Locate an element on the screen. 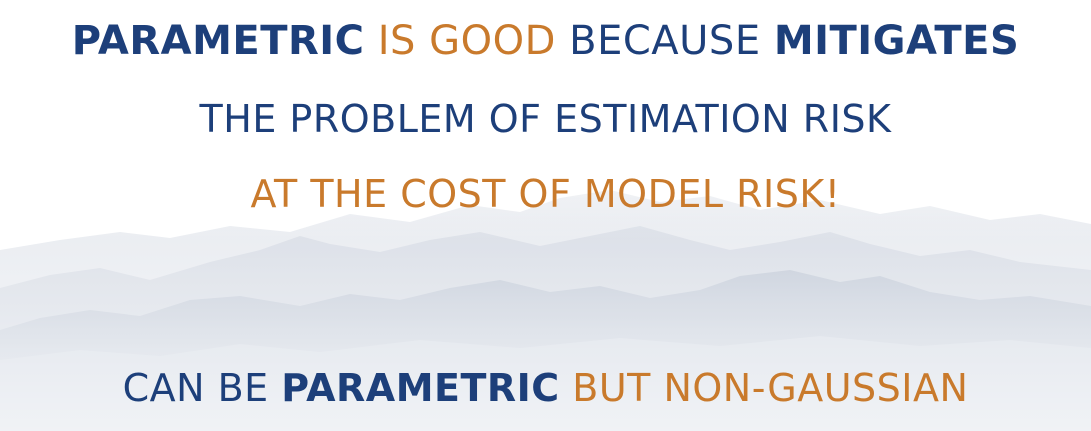 Image resolution: width=1091 pixels, height=431 pixels. headline-line-2: THE PROBLEM OF ESTIMATION RISK is located at coordinates (545, 119).